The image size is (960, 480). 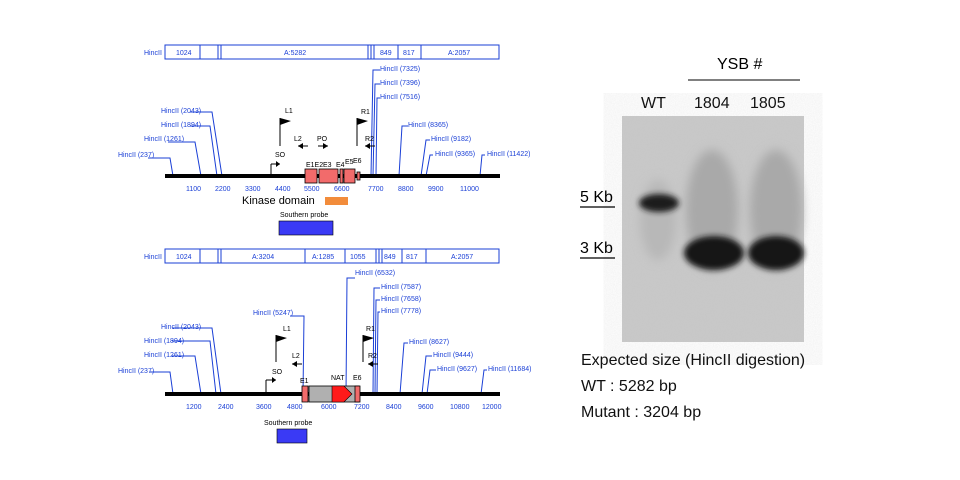 I want to click on wt-site-label: HincII (2043), so click(x=181, y=111).